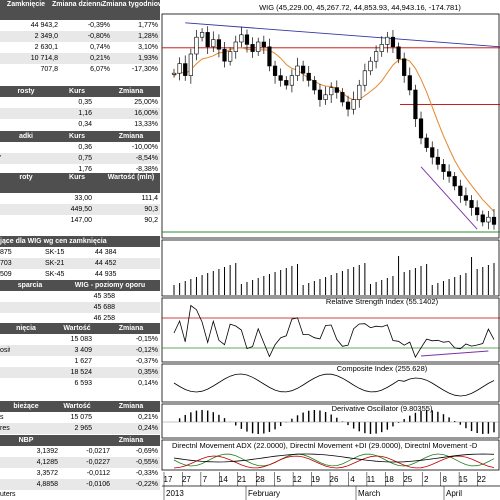  I want to click on table-row: s 15 075 0,21%, so click(80, 417).